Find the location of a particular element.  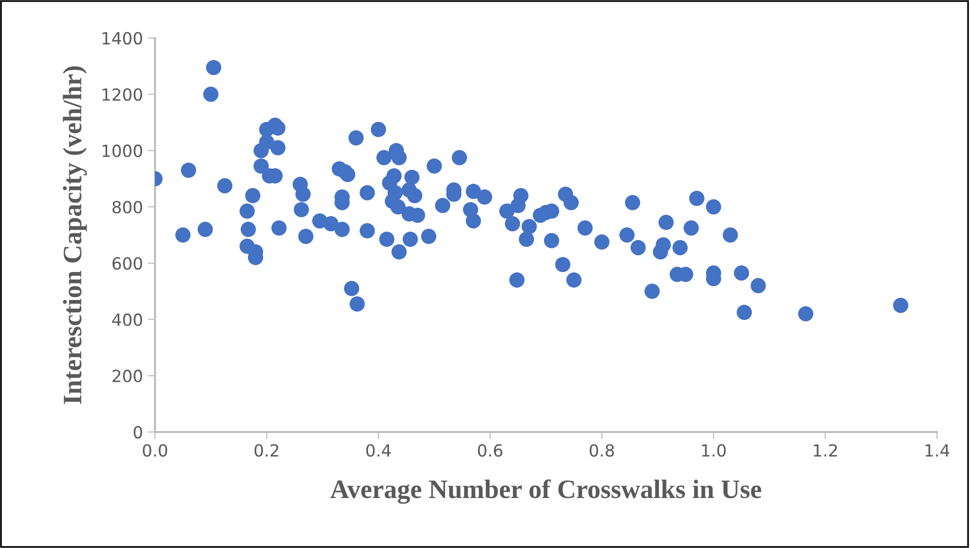

y-tick-label: 1200 is located at coordinates (122, 94).